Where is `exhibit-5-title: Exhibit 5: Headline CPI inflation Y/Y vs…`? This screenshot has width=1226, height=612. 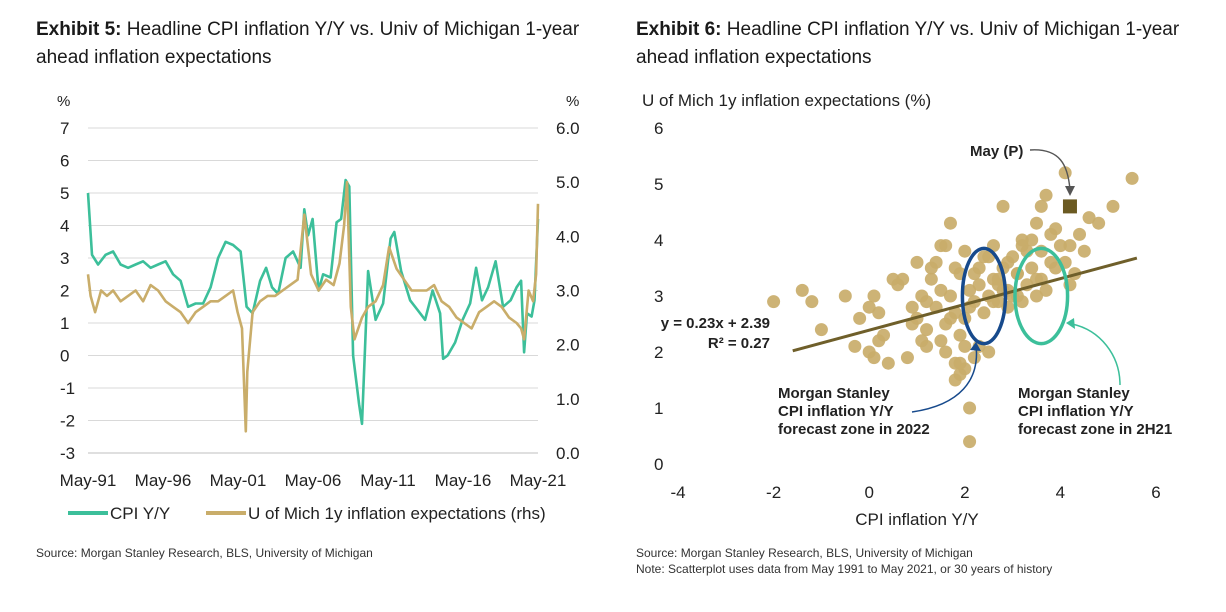 exhibit-5-title: Exhibit 5: Headline CPI inflation Y/Y vs… is located at coordinates (316, 44).